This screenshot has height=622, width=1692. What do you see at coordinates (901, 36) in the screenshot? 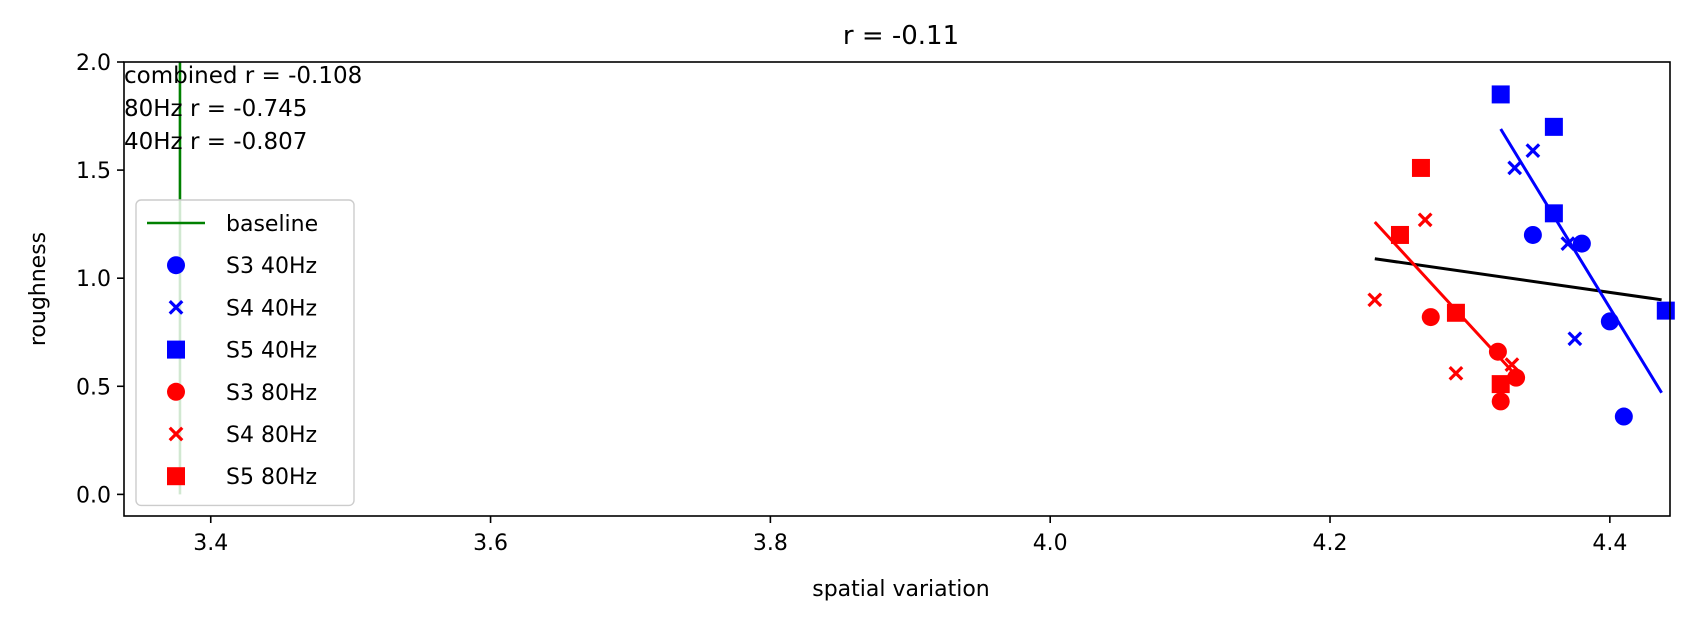
I see `chart-title: r = -0.11` at bounding box center [901, 36].